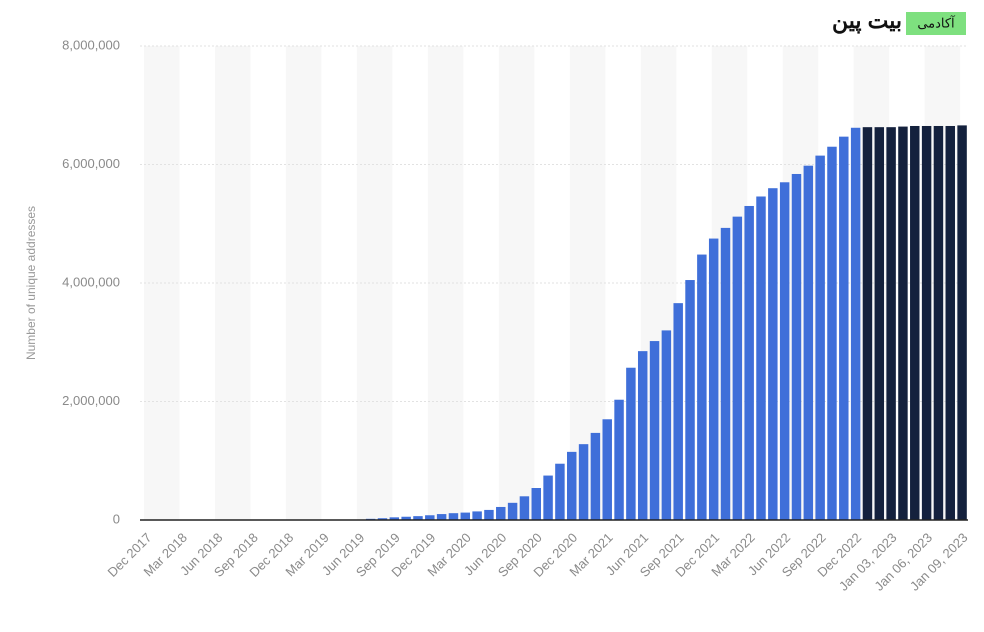 This screenshot has height=632, width=984. Describe the element at coordinates (91, 400) in the screenshot. I see `y-tick-label: 2,000,000` at that location.